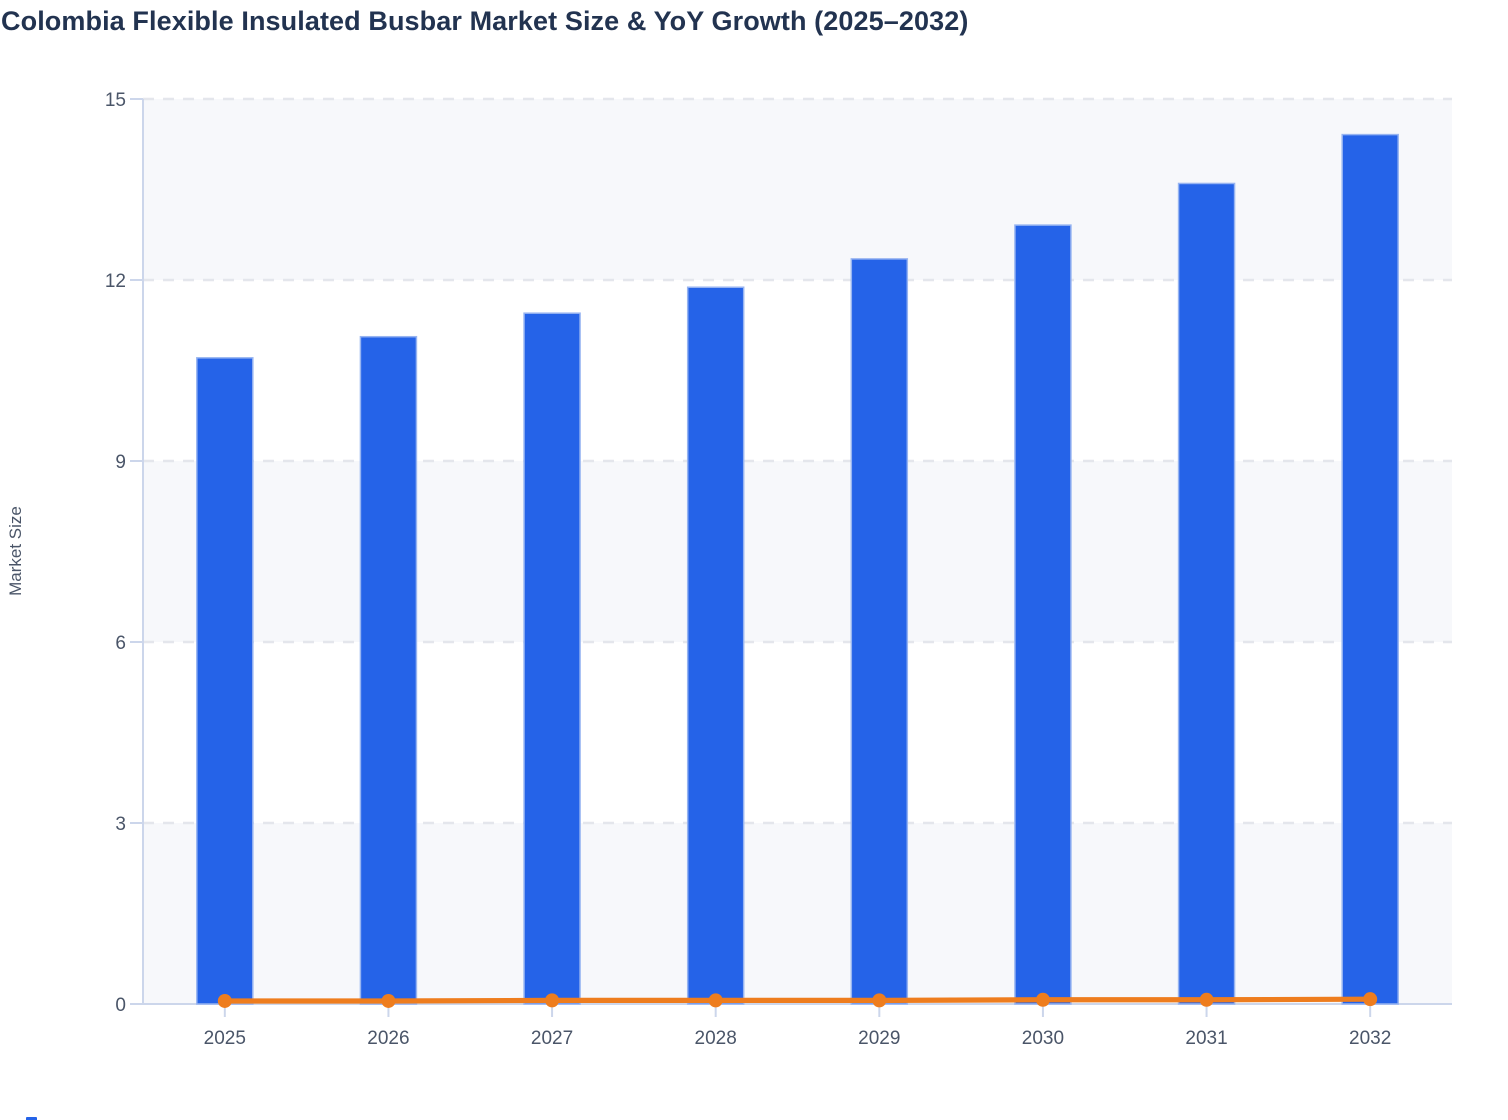 The image size is (1508, 1120). What do you see at coordinates (715, 645) in the screenshot?
I see `bar-2028` at bounding box center [715, 645].